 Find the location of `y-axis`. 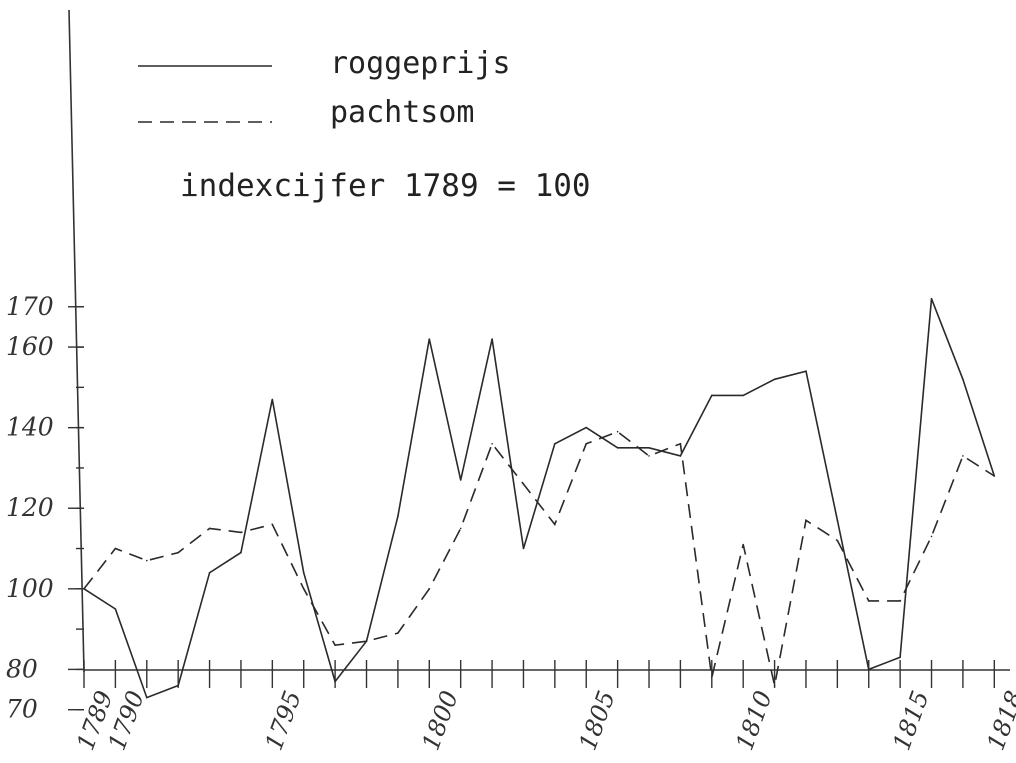

y-axis is located at coordinates (76, 341).